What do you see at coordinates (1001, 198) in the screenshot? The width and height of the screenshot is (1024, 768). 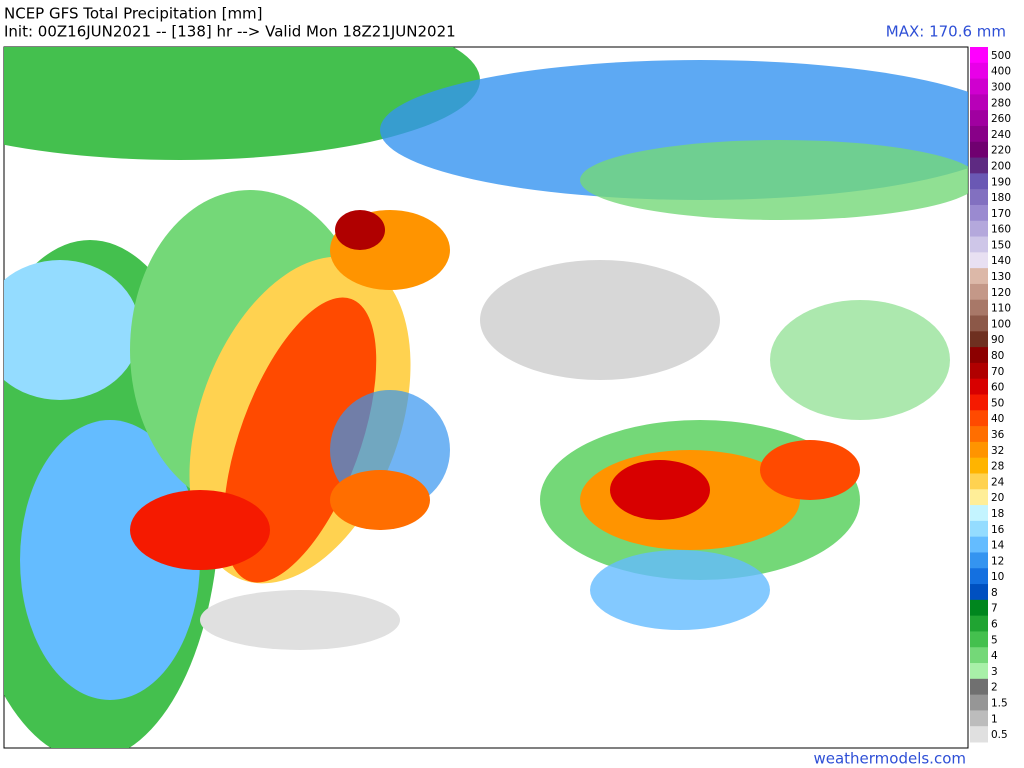 I see `colorbar-label: 180` at bounding box center [1001, 198].